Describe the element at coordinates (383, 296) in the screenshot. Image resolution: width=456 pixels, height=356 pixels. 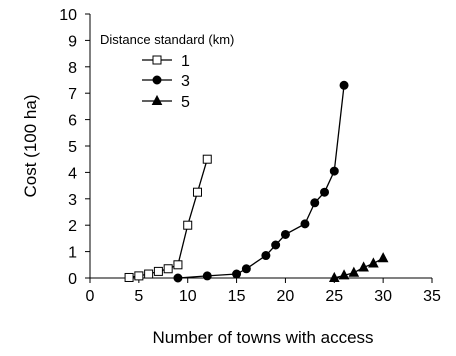
I see `x-tick-label: 30` at that location.